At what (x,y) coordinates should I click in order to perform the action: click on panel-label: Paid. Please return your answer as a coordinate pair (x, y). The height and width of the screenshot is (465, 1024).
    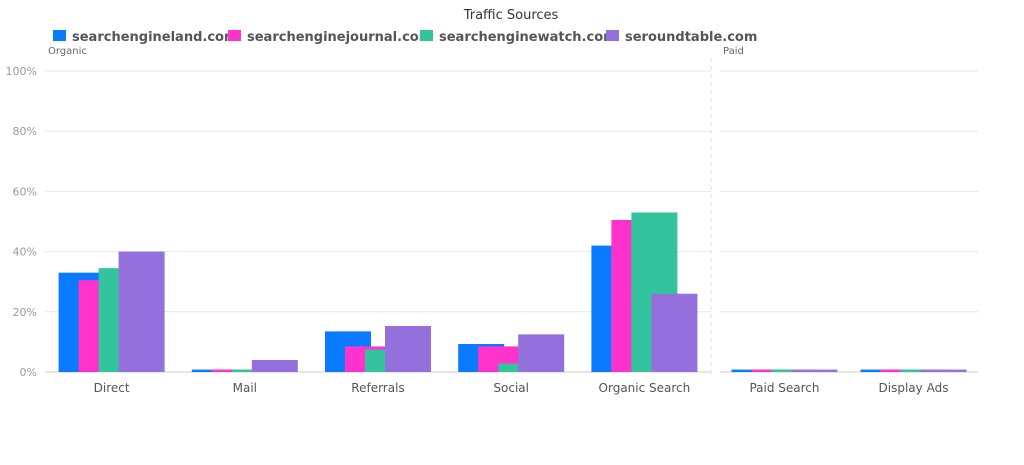
    Looking at the image, I should click on (733, 51).